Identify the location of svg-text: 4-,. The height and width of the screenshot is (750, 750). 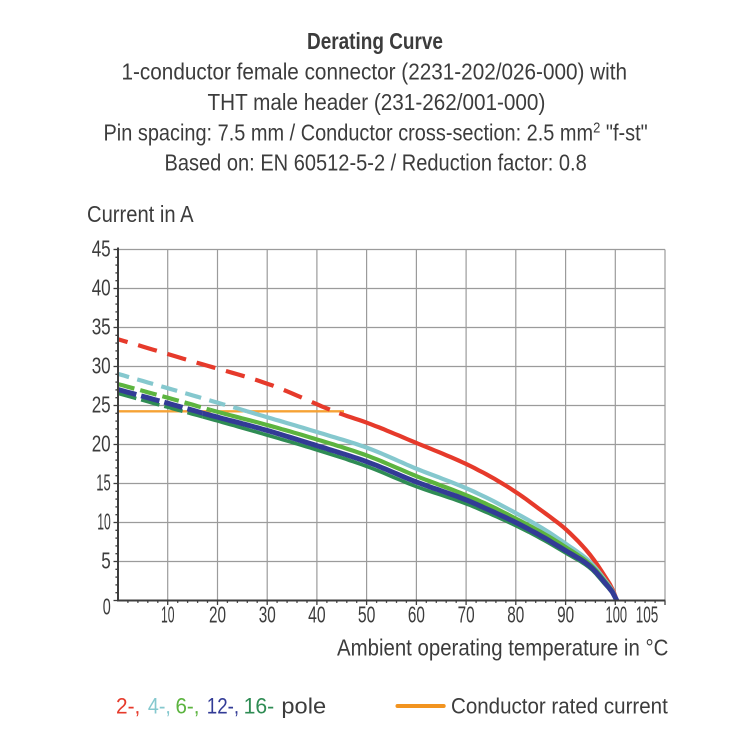
(159, 707).